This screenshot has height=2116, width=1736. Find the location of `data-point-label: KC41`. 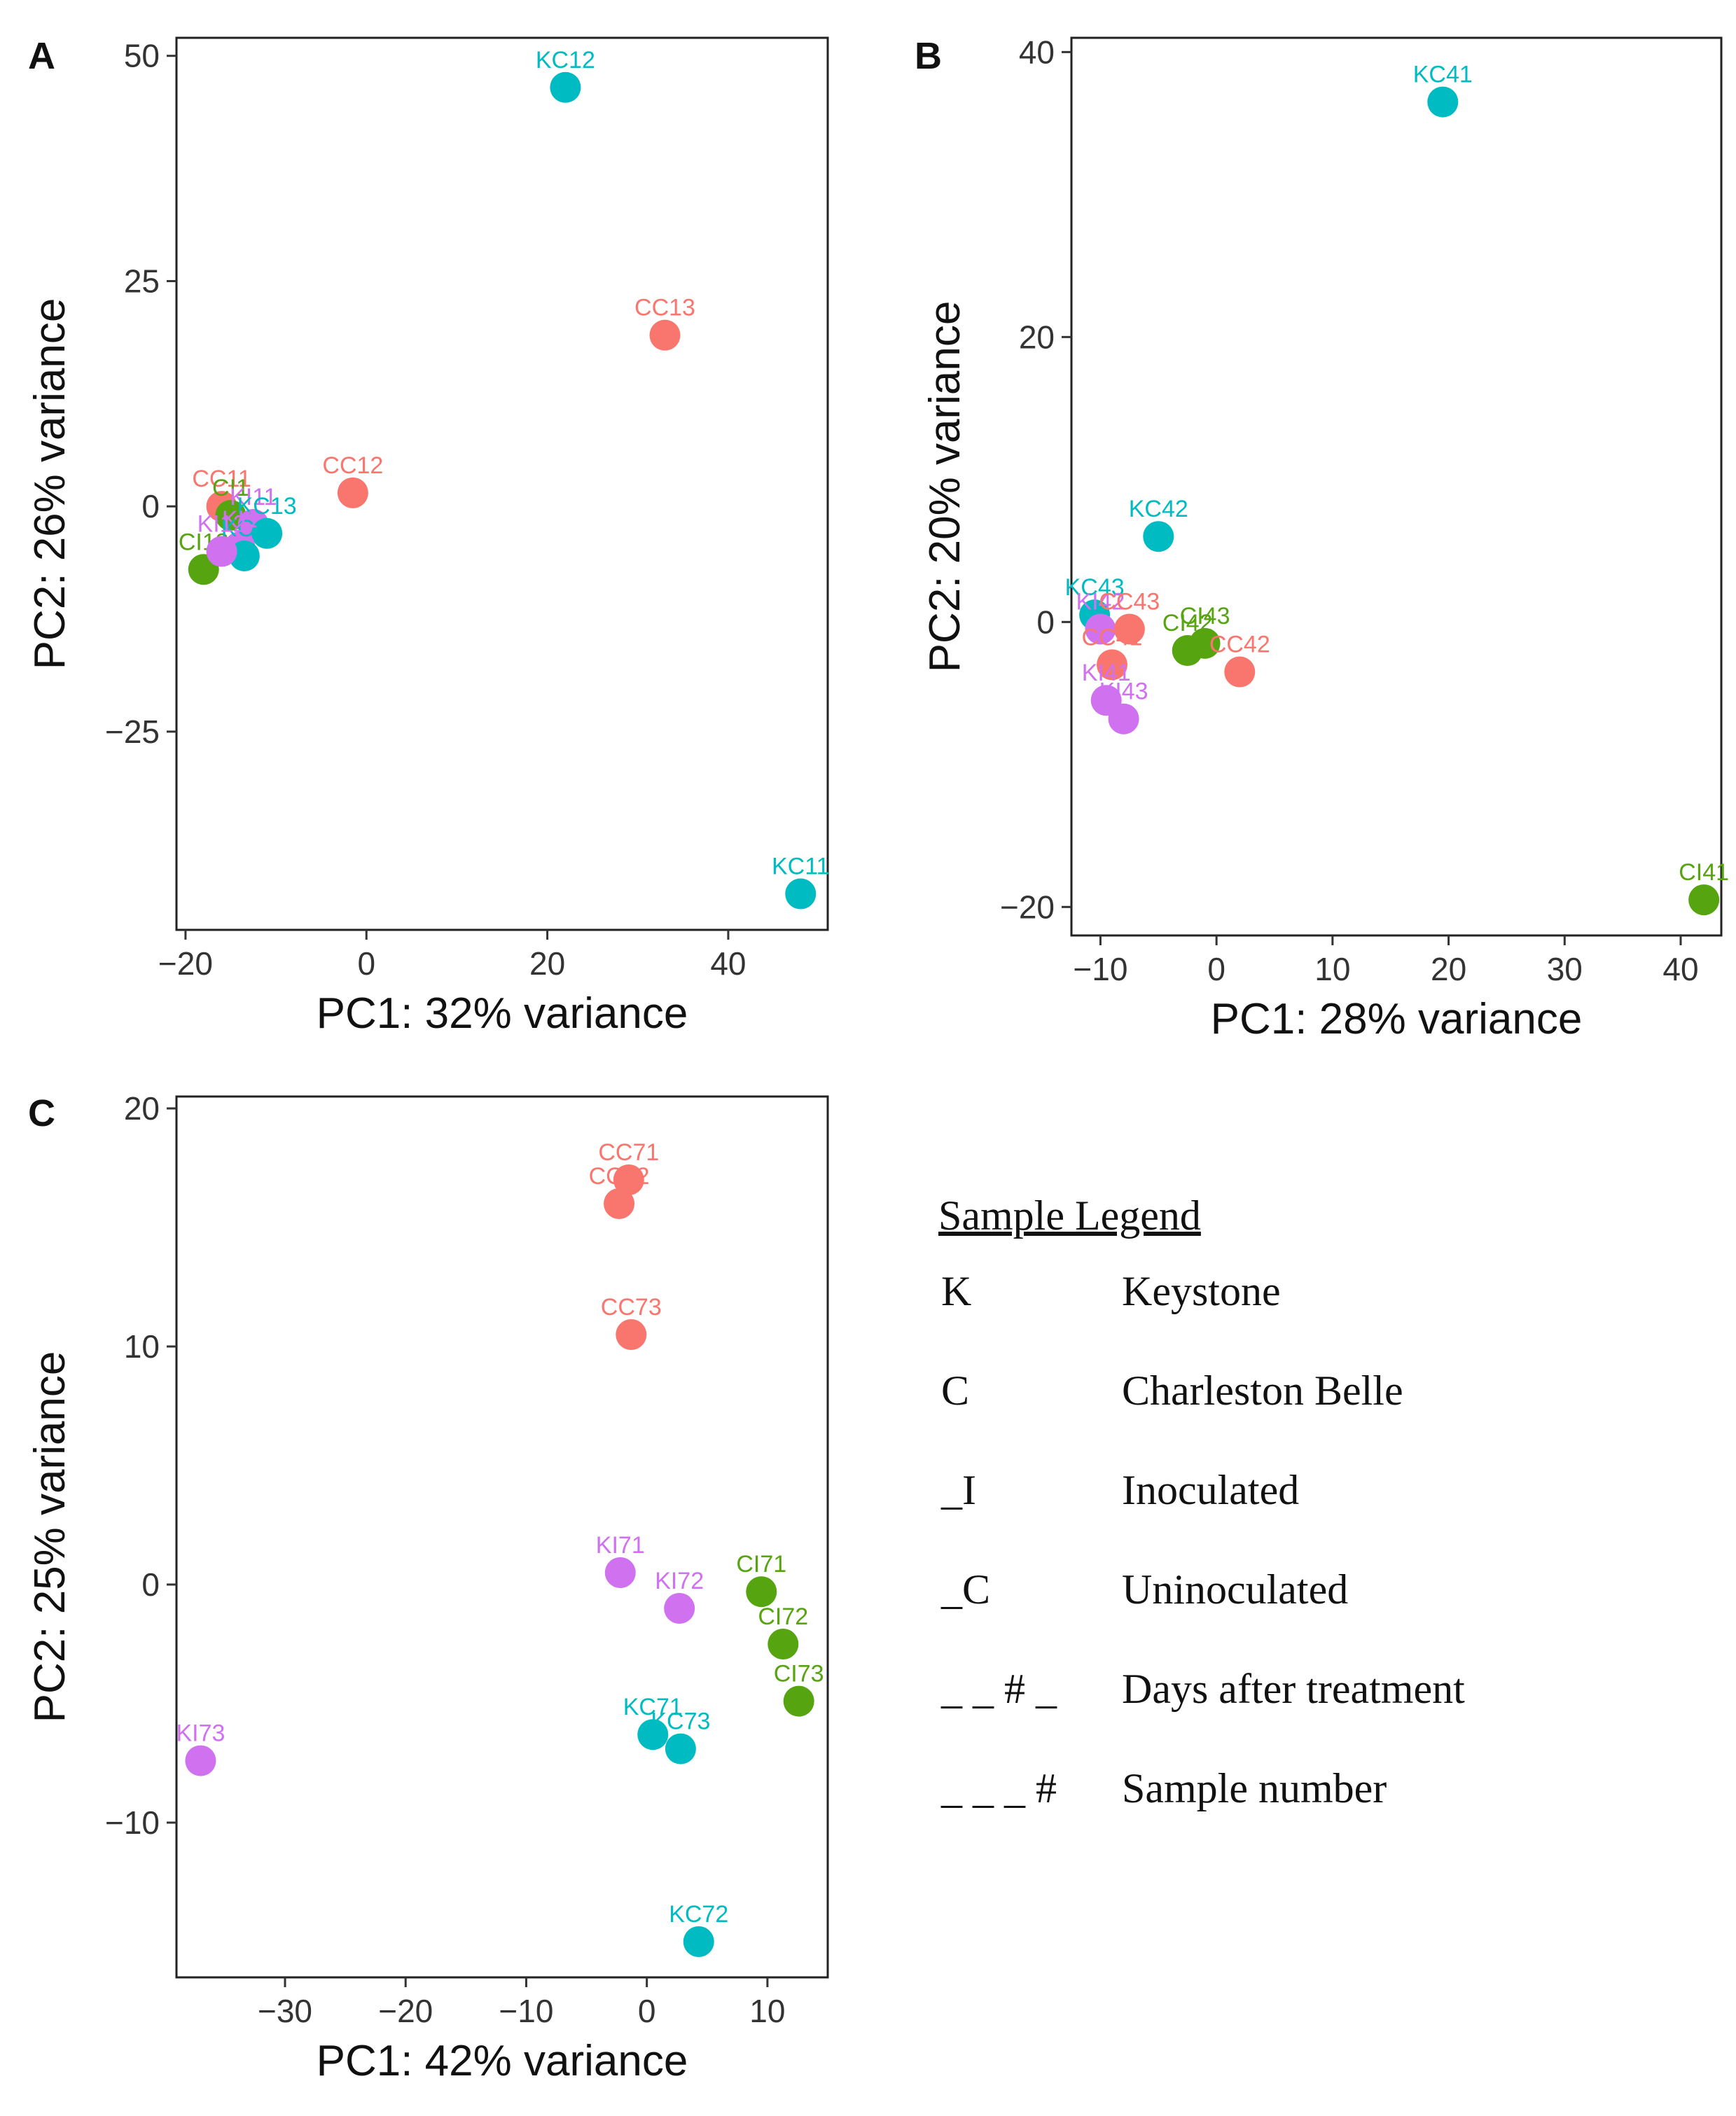

data-point-label: KC41 is located at coordinates (1443, 75).